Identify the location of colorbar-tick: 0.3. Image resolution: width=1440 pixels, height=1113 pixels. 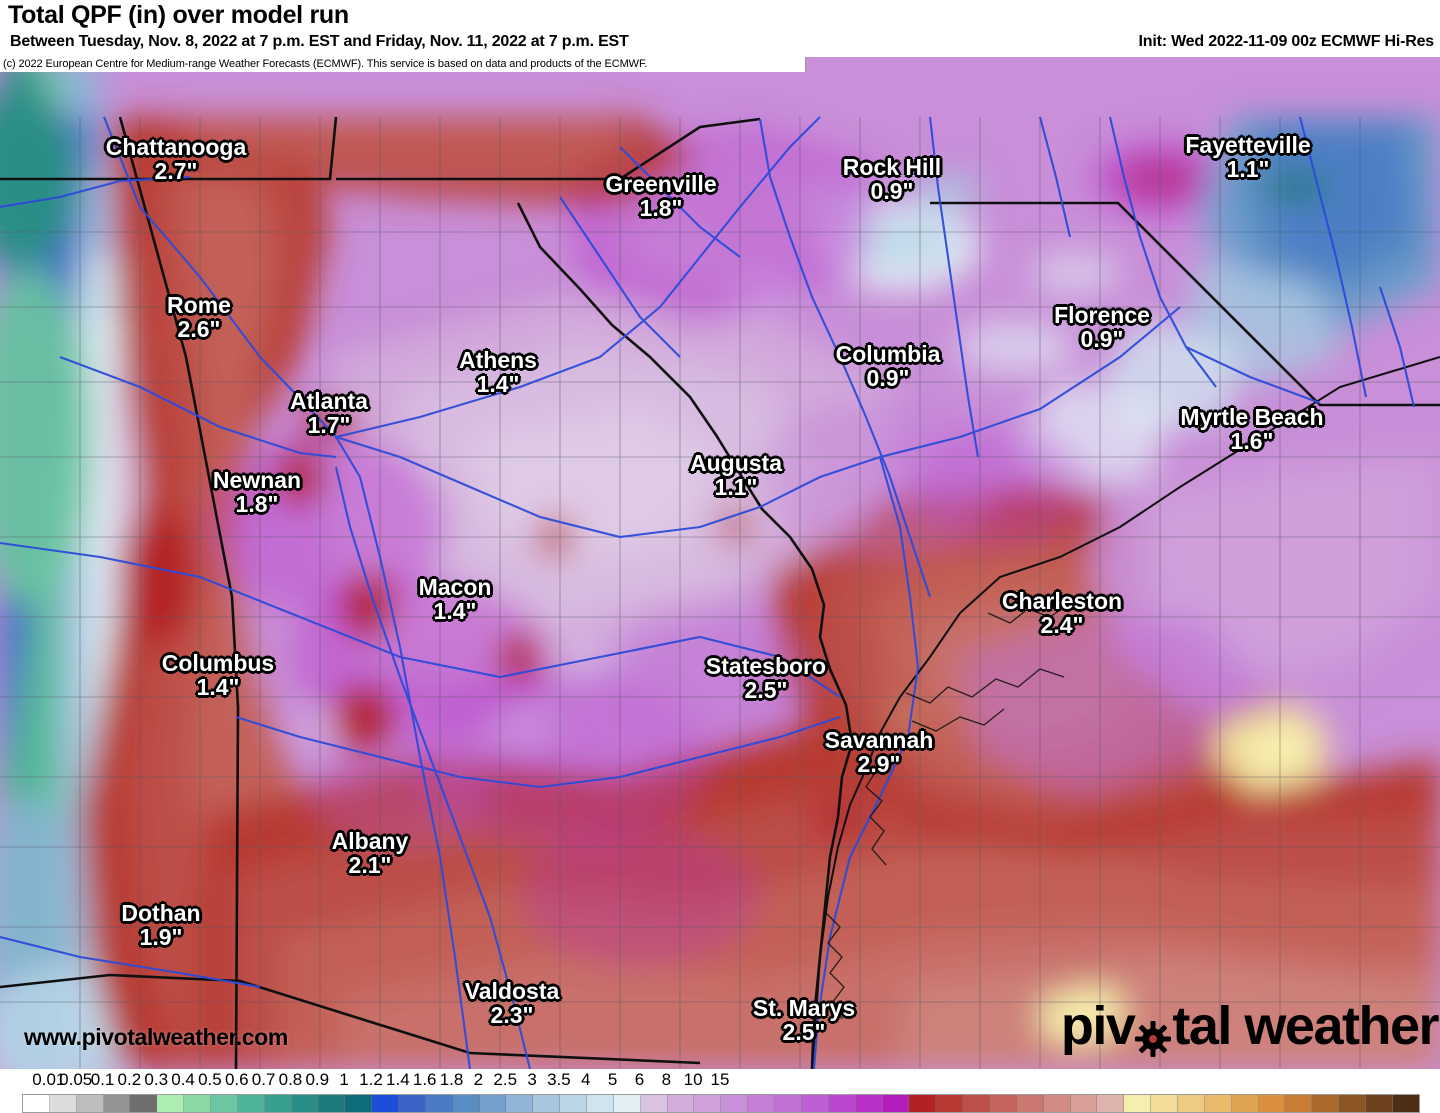
(156, 1079).